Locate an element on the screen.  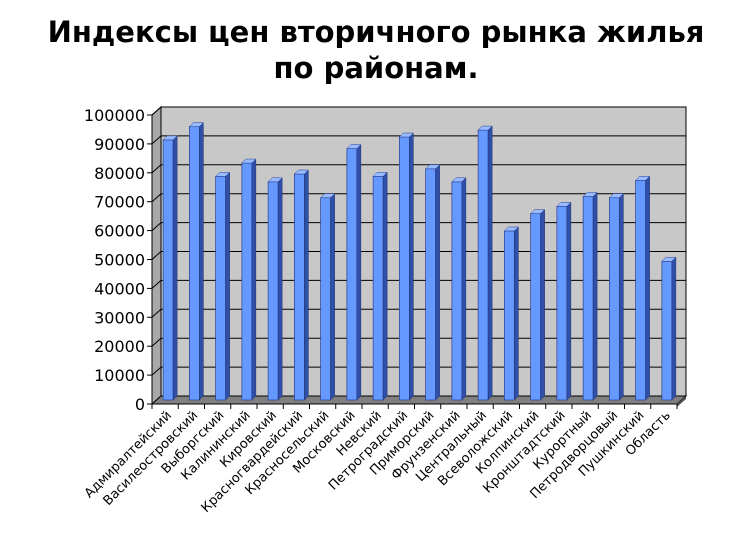
y-tick-label: 50000 is located at coordinates (119, 260).